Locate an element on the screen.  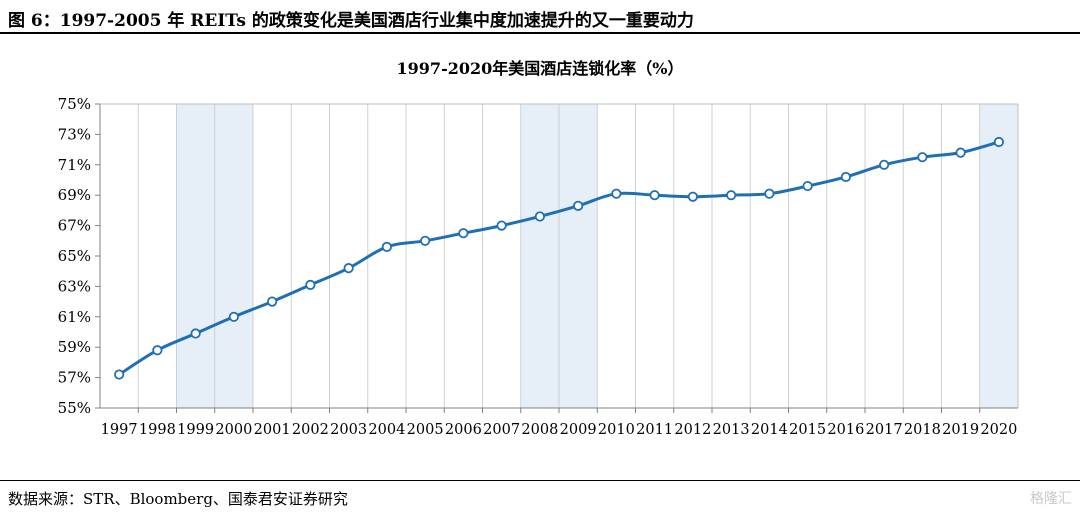
chart-title: 1997-2020年美国酒店连锁化率（%） is located at coordinates (540, 68).